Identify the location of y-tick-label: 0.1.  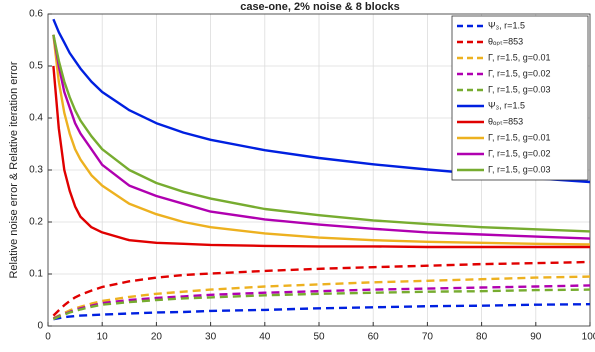
(36, 274).